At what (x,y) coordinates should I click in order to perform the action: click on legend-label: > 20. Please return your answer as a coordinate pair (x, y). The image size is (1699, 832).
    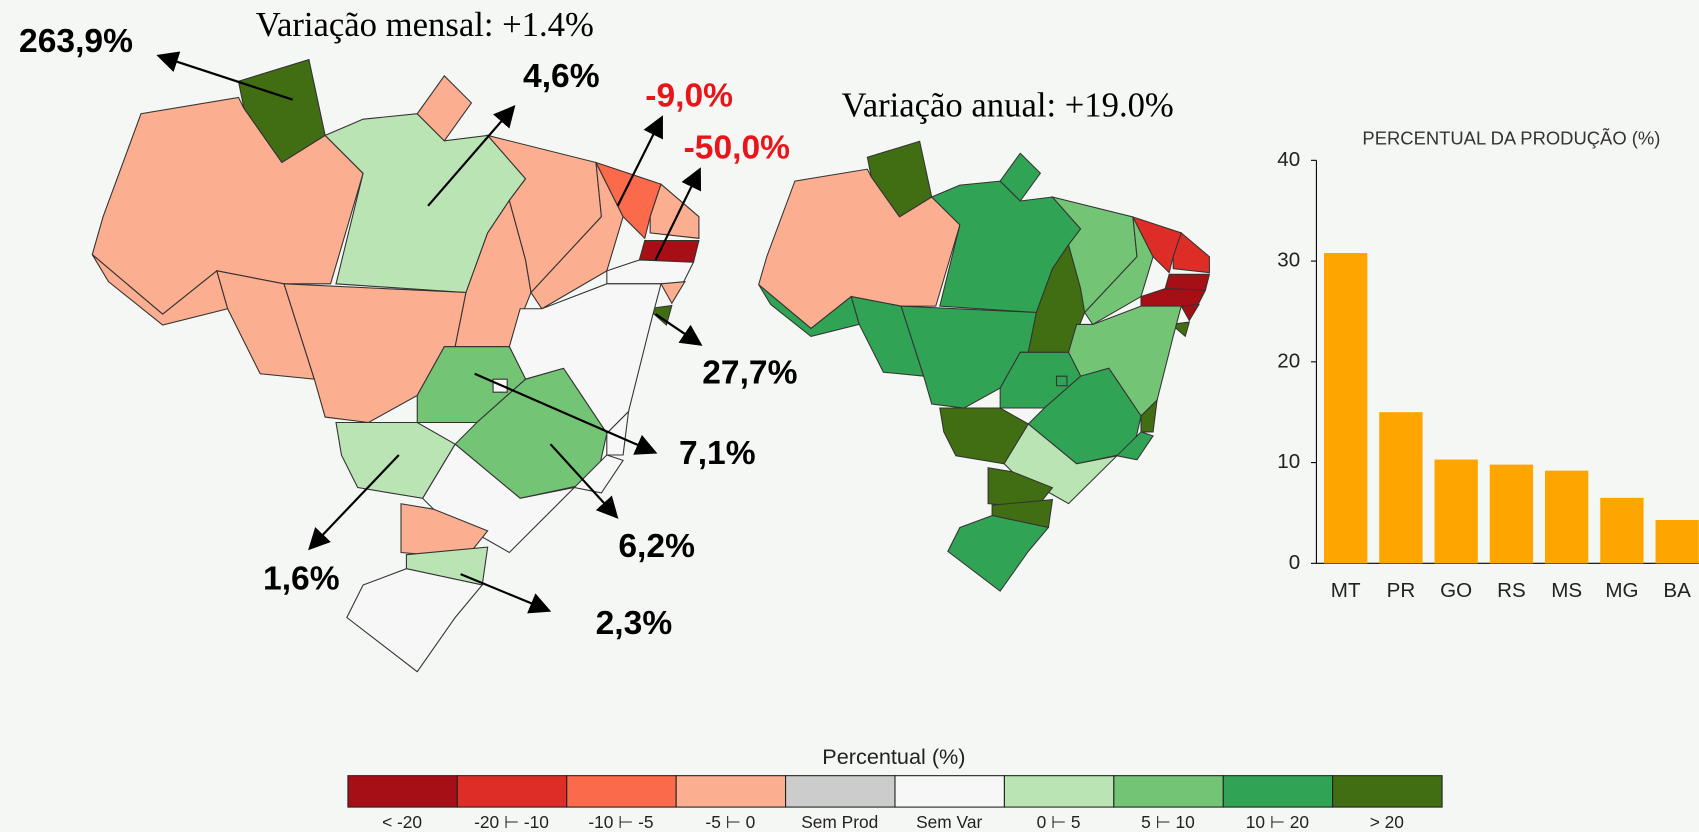
    Looking at the image, I should click on (1387, 822).